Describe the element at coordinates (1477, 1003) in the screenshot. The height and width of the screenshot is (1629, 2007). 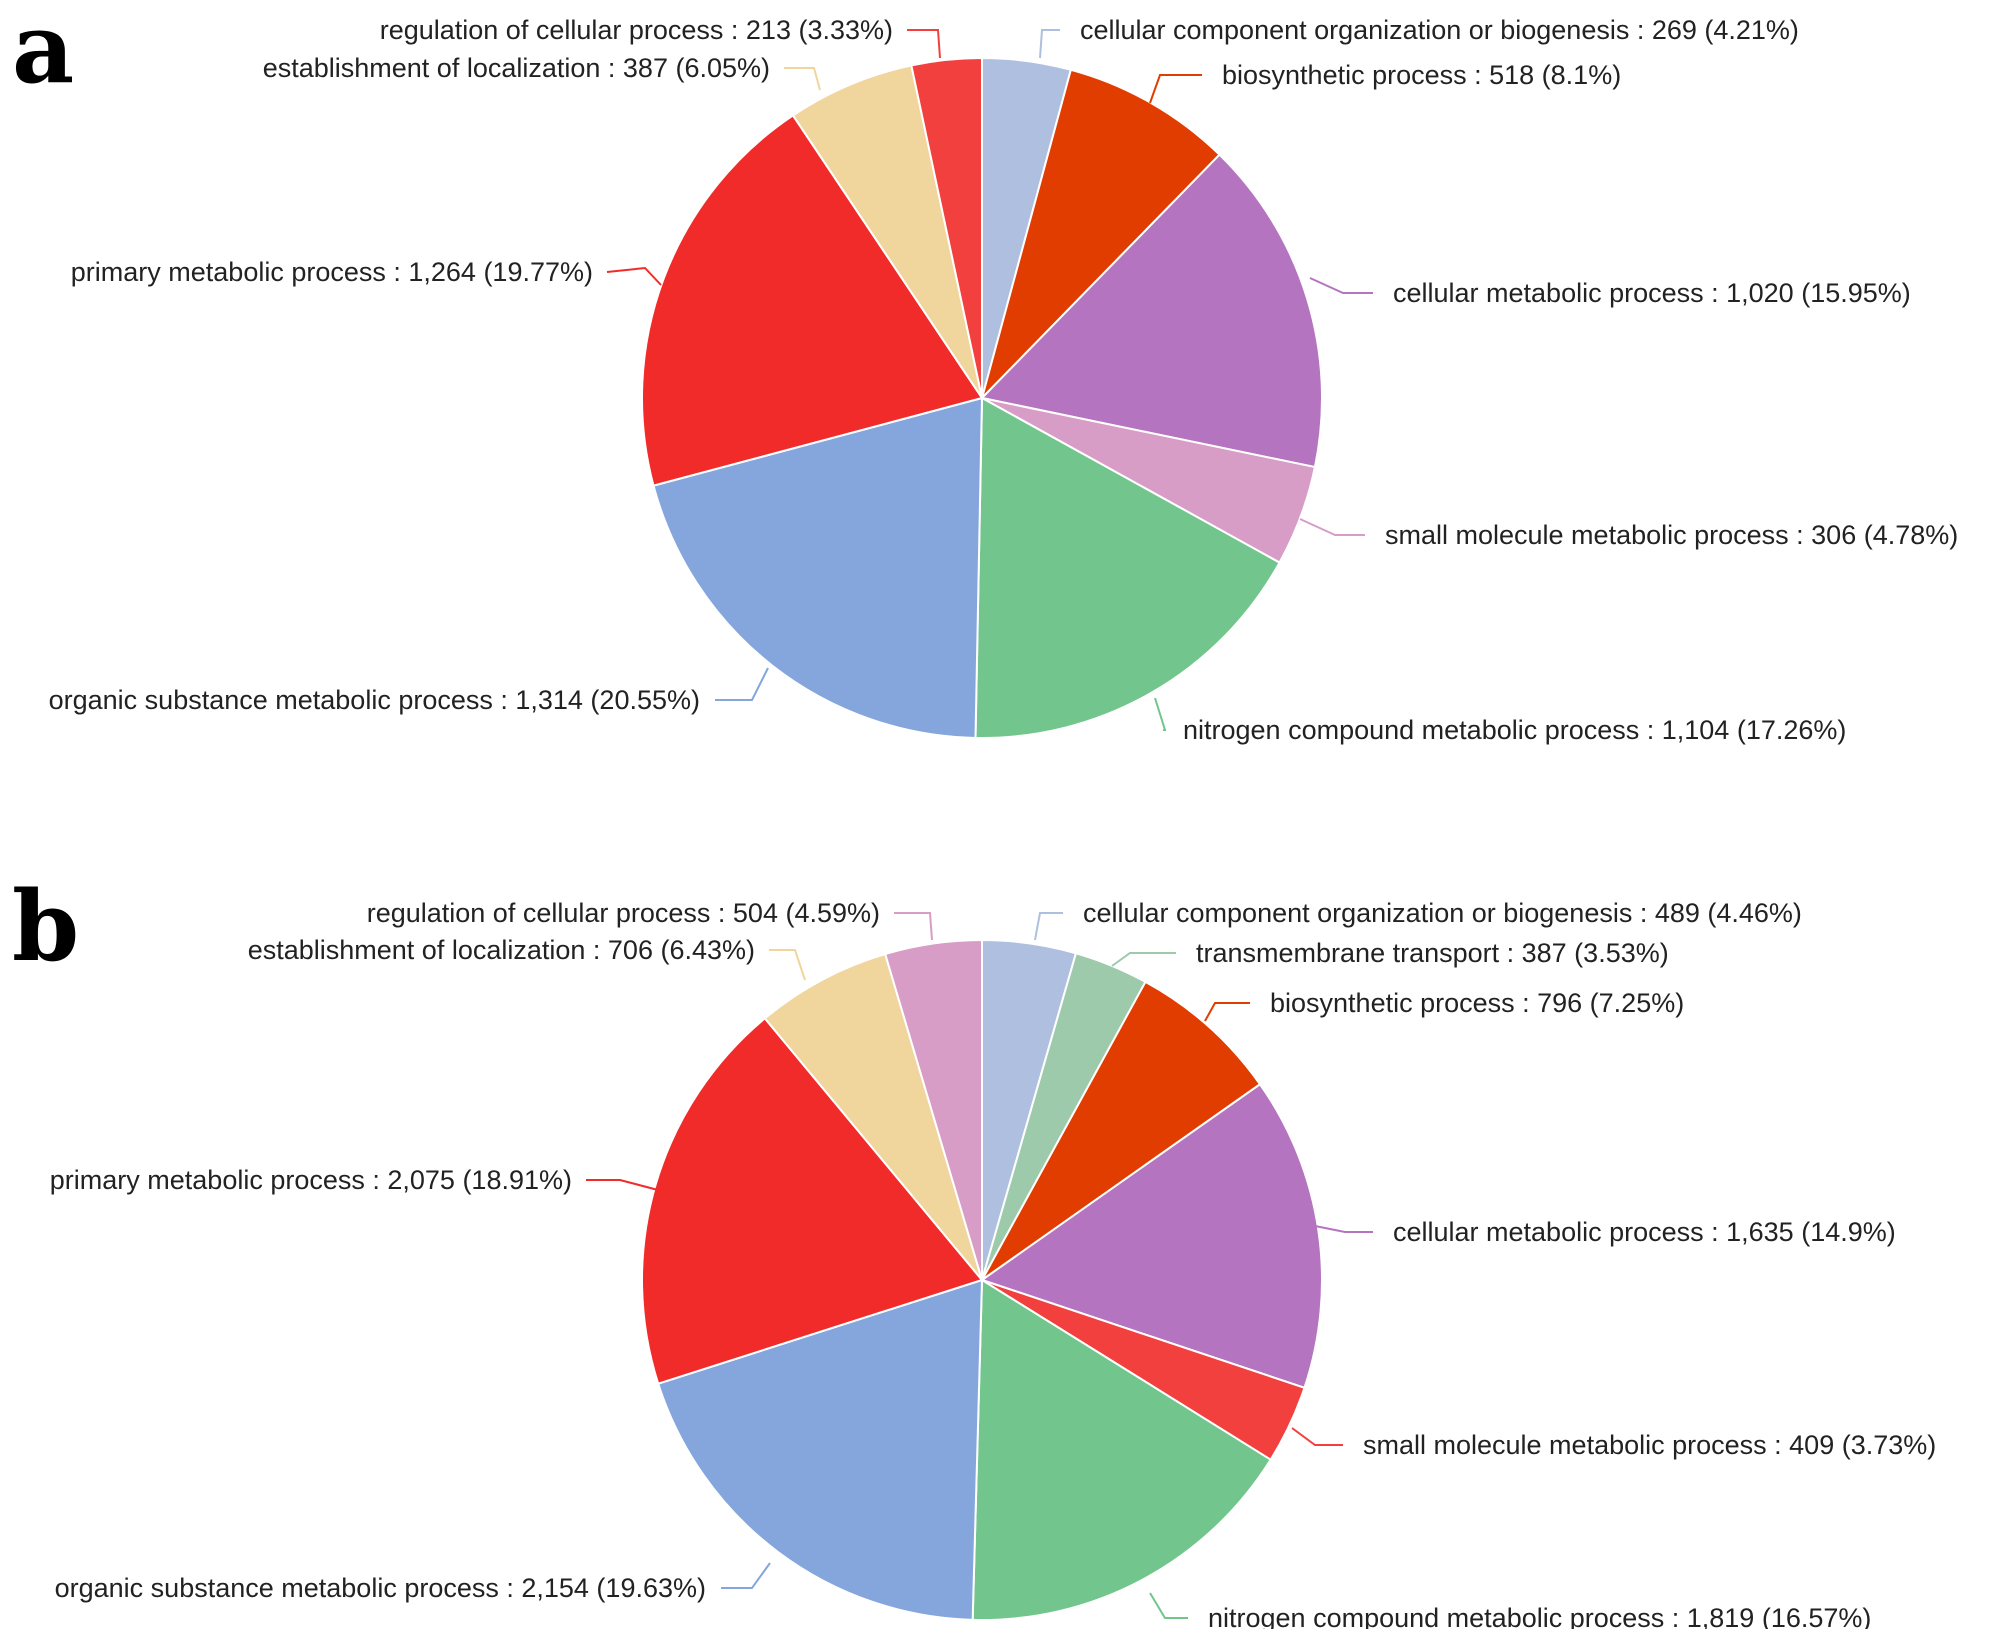
I see `slice-label: biosynthetic process : 796 (7.25%)` at that location.